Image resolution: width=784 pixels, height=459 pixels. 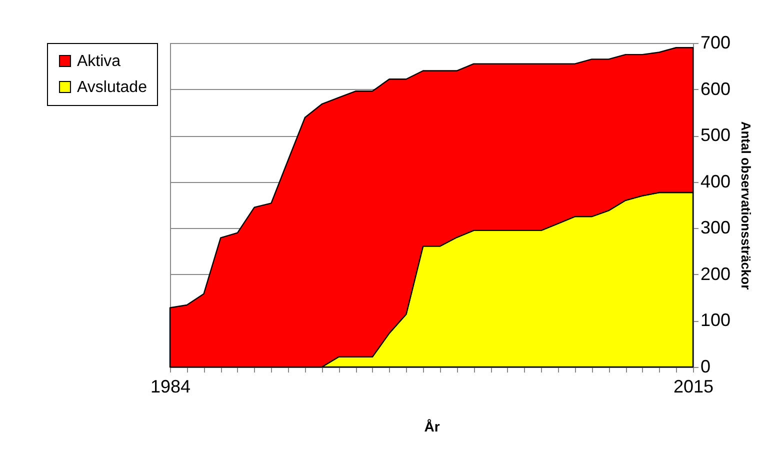 What do you see at coordinates (715, 320) in the screenshot?
I see `y-tick-label: 100` at bounding box center [715, 320].